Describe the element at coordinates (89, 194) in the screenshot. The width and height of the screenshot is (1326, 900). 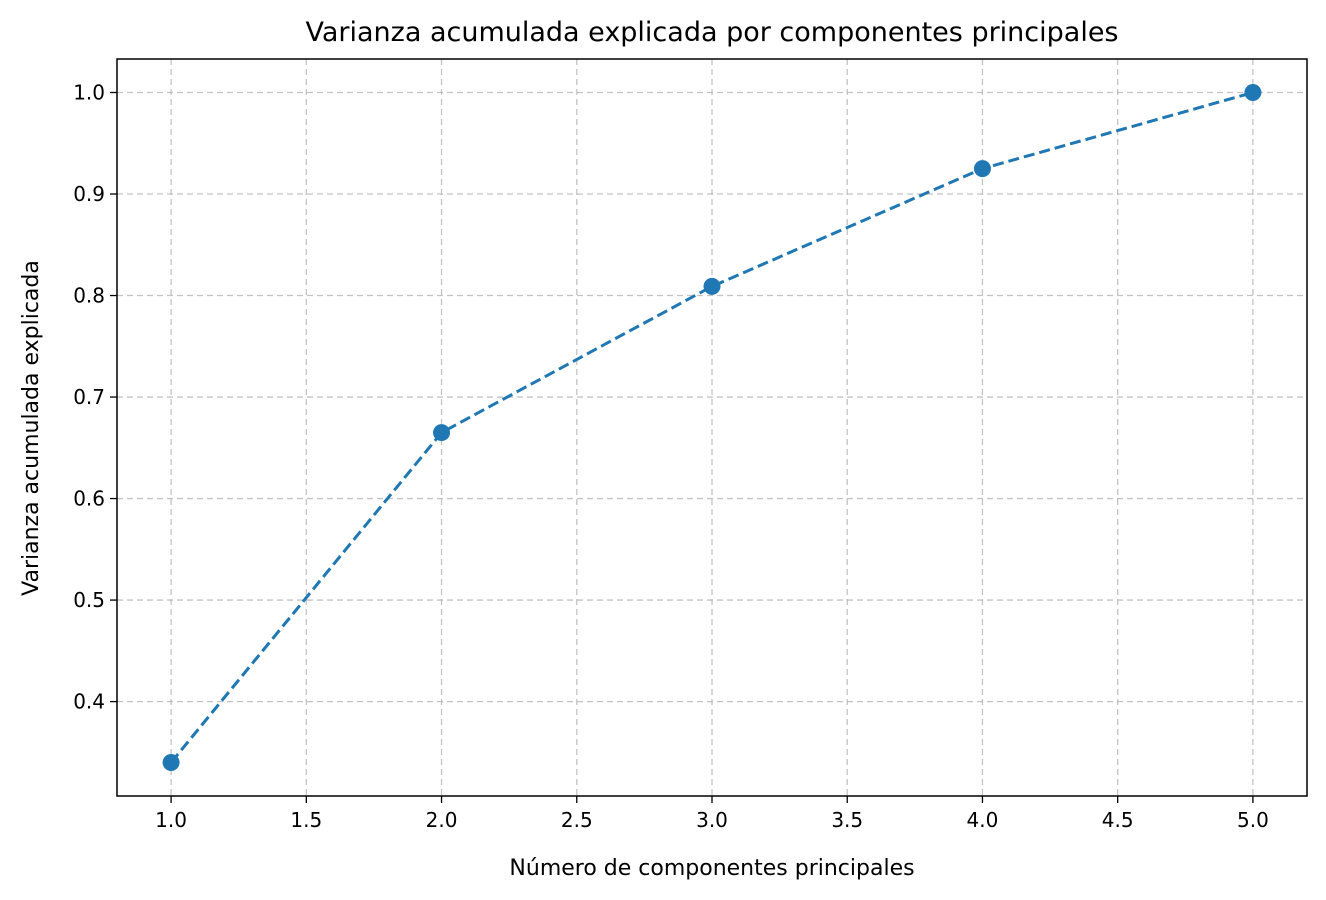
I see `y-tick-label: 0.9` at that location.